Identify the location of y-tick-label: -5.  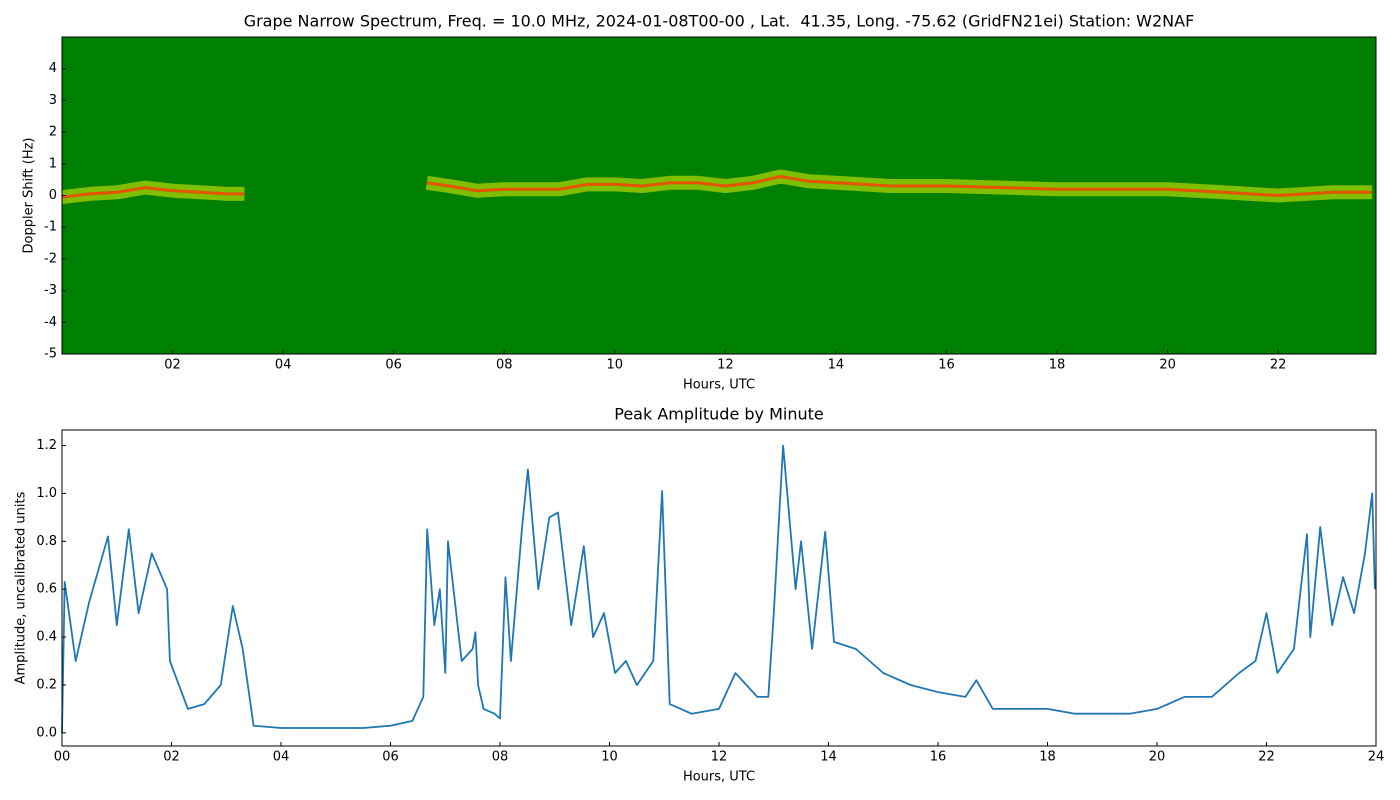
(50, 354).